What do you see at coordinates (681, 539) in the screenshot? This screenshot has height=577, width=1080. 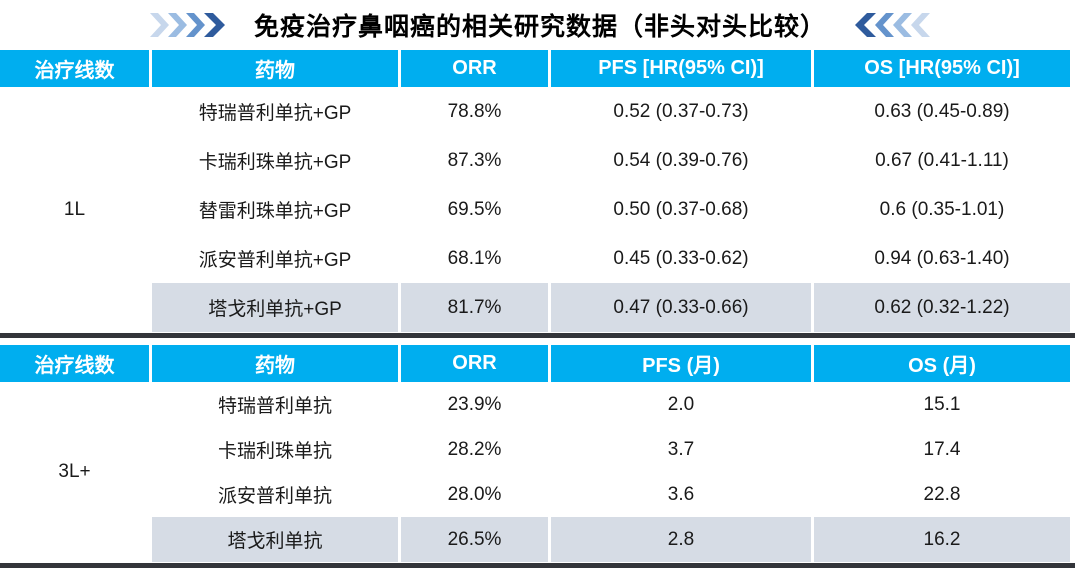 I see `pfs-cell-highlighted: 2.8` at bounding box center [681, 539].